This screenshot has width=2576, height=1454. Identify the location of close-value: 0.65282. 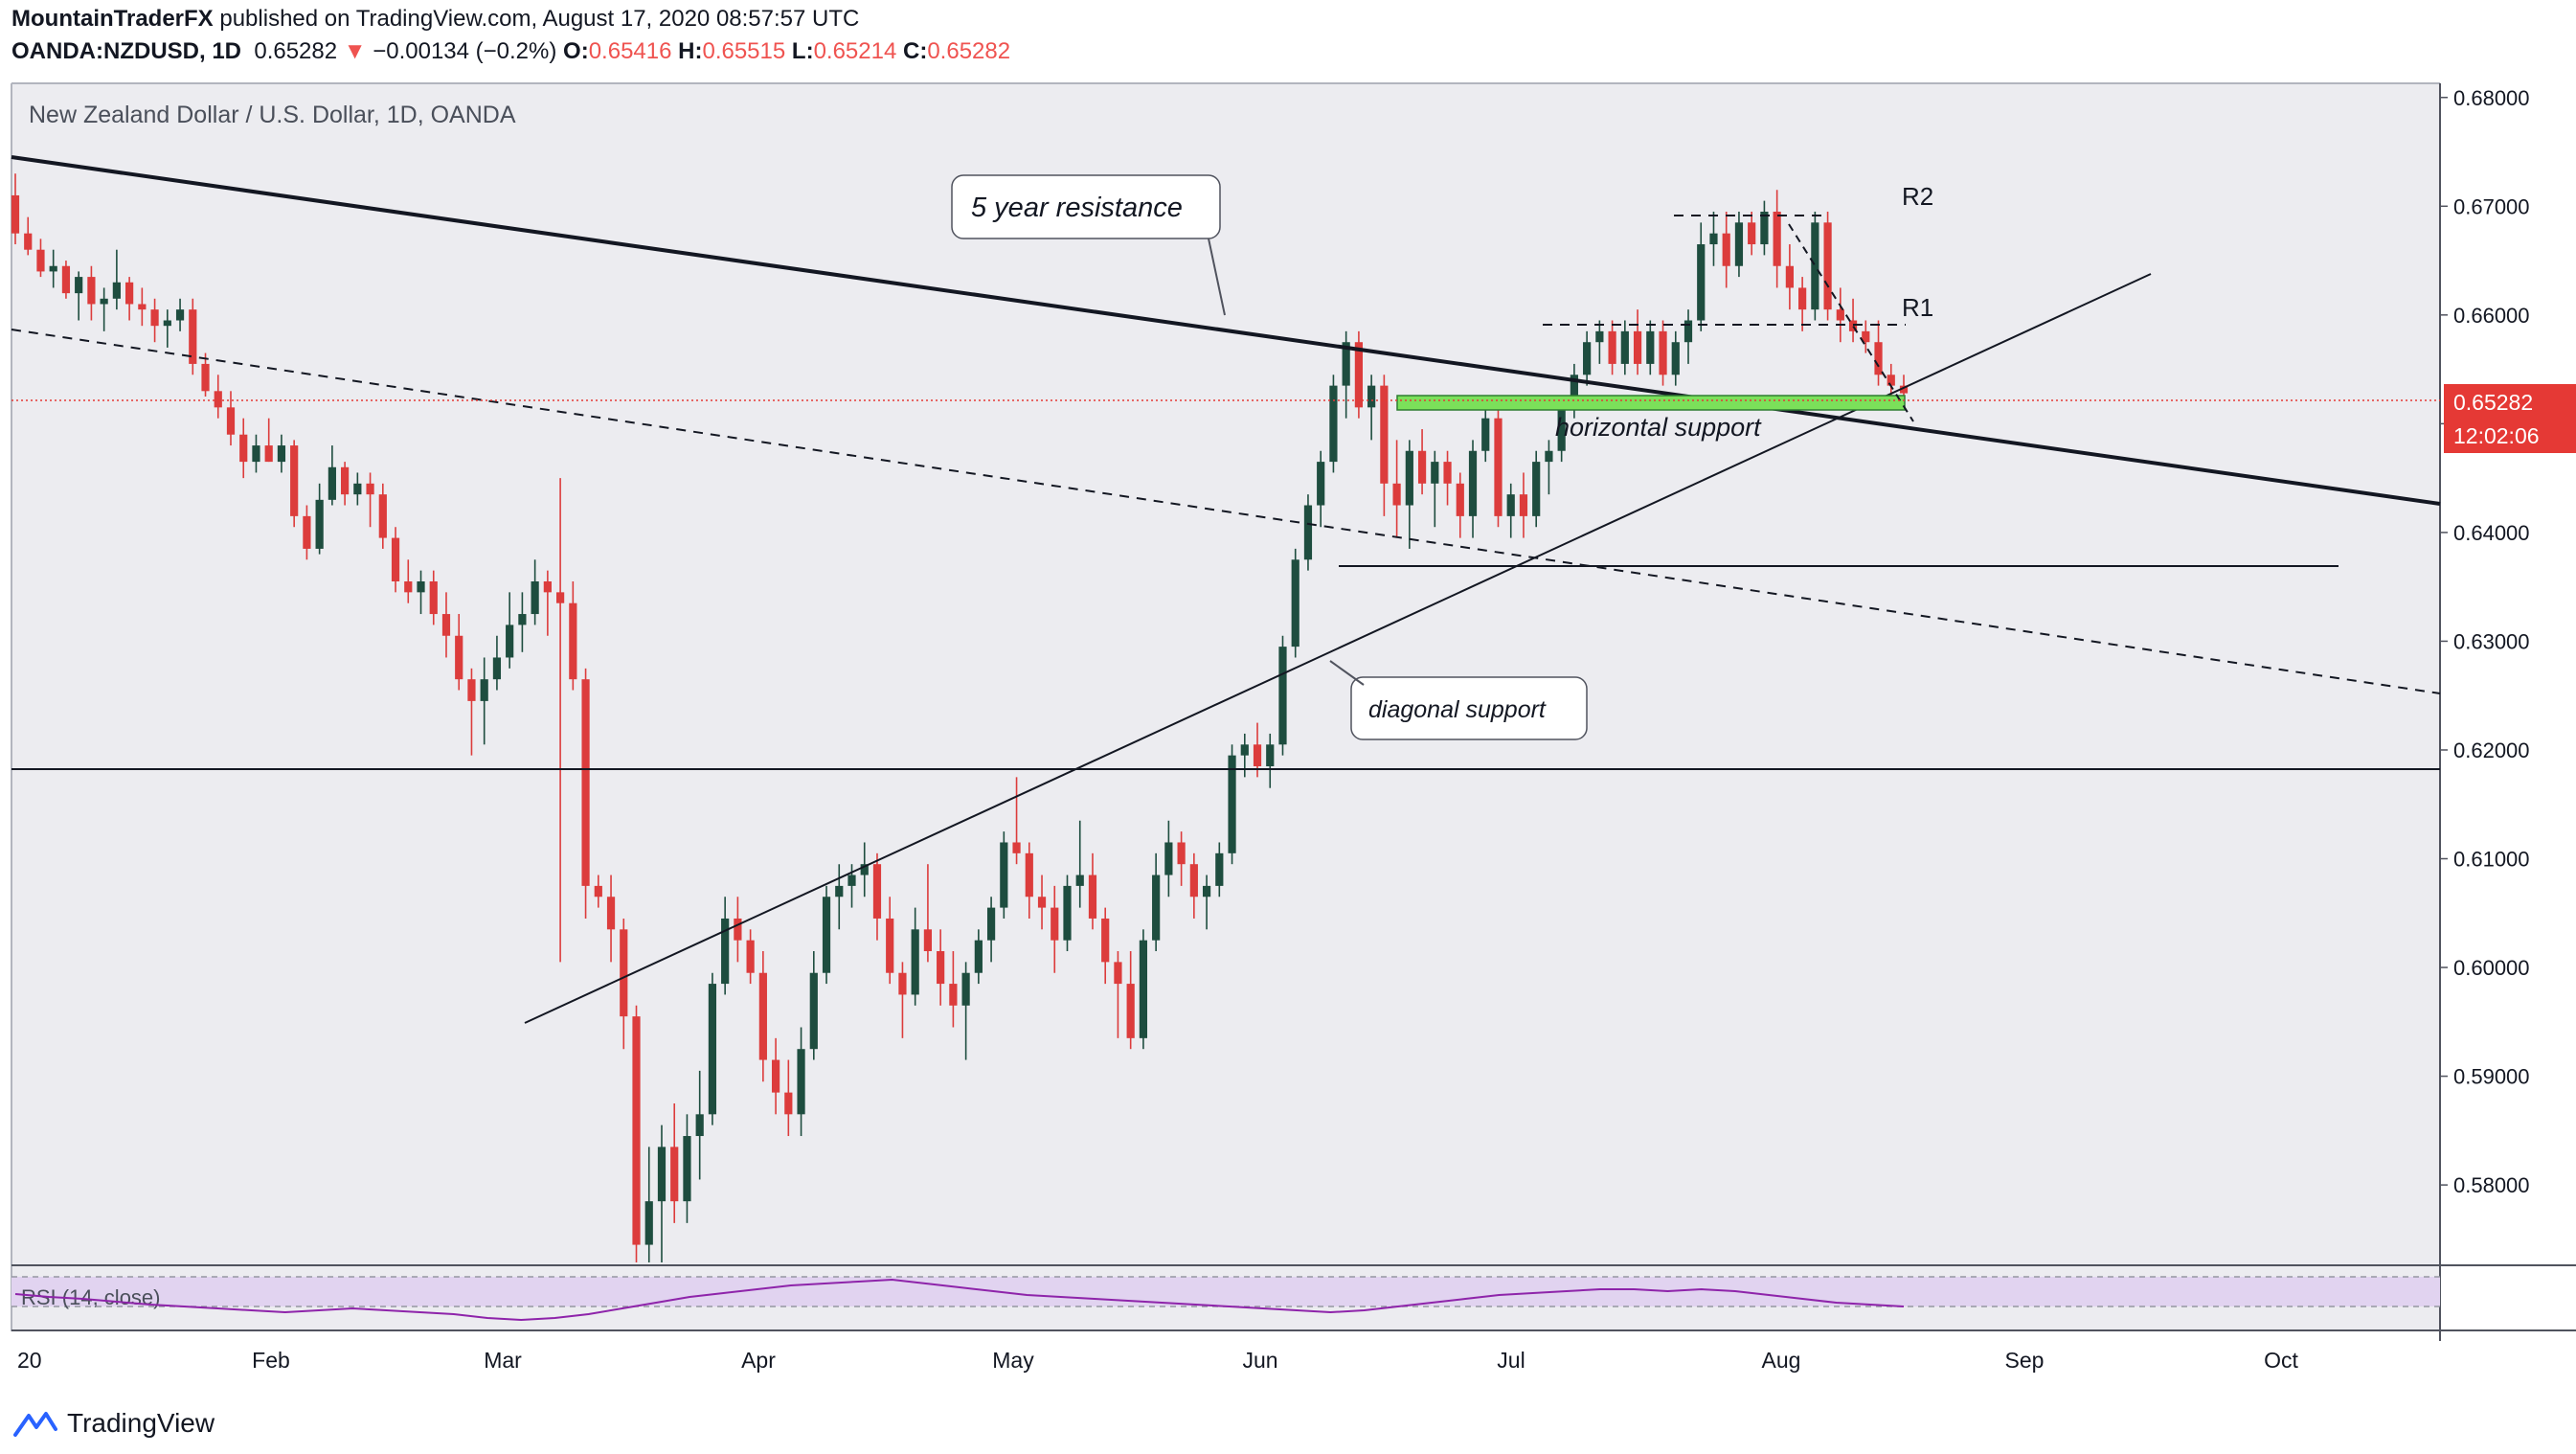
(969, 51).